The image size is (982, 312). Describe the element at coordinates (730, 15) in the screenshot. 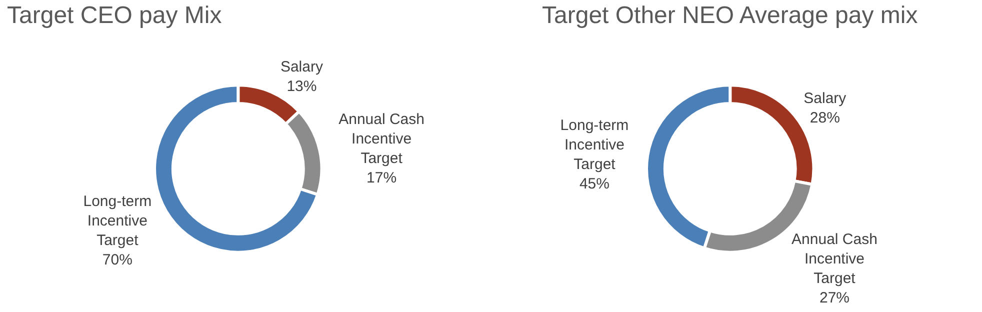

I see `chart-title: Target Other NEO Average pay mix` at that location.